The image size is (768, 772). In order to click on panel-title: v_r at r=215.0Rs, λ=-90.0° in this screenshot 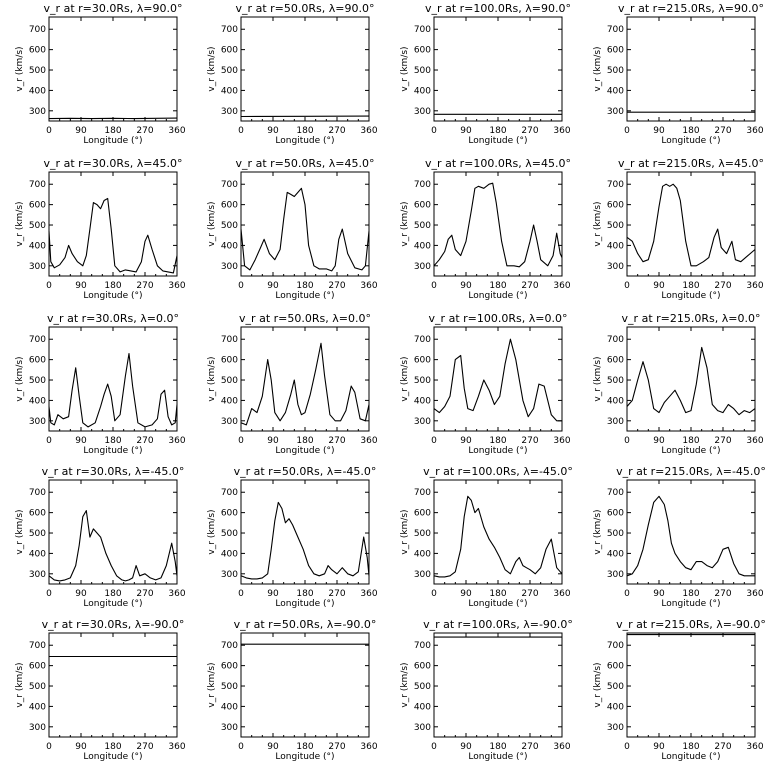, I will do `click(691, 624)`.